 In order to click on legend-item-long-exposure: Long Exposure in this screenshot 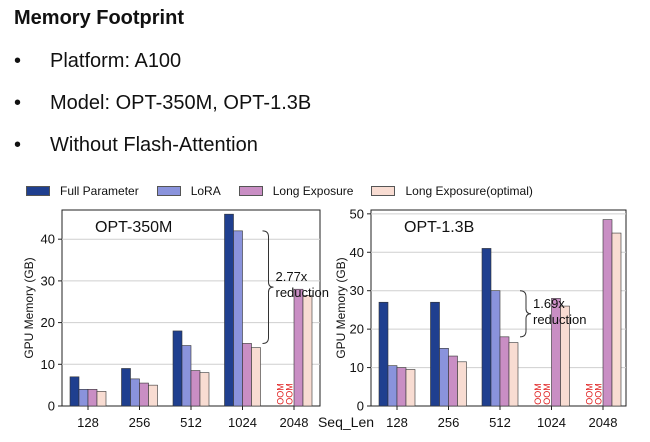, I will do `click(296, 191)`.